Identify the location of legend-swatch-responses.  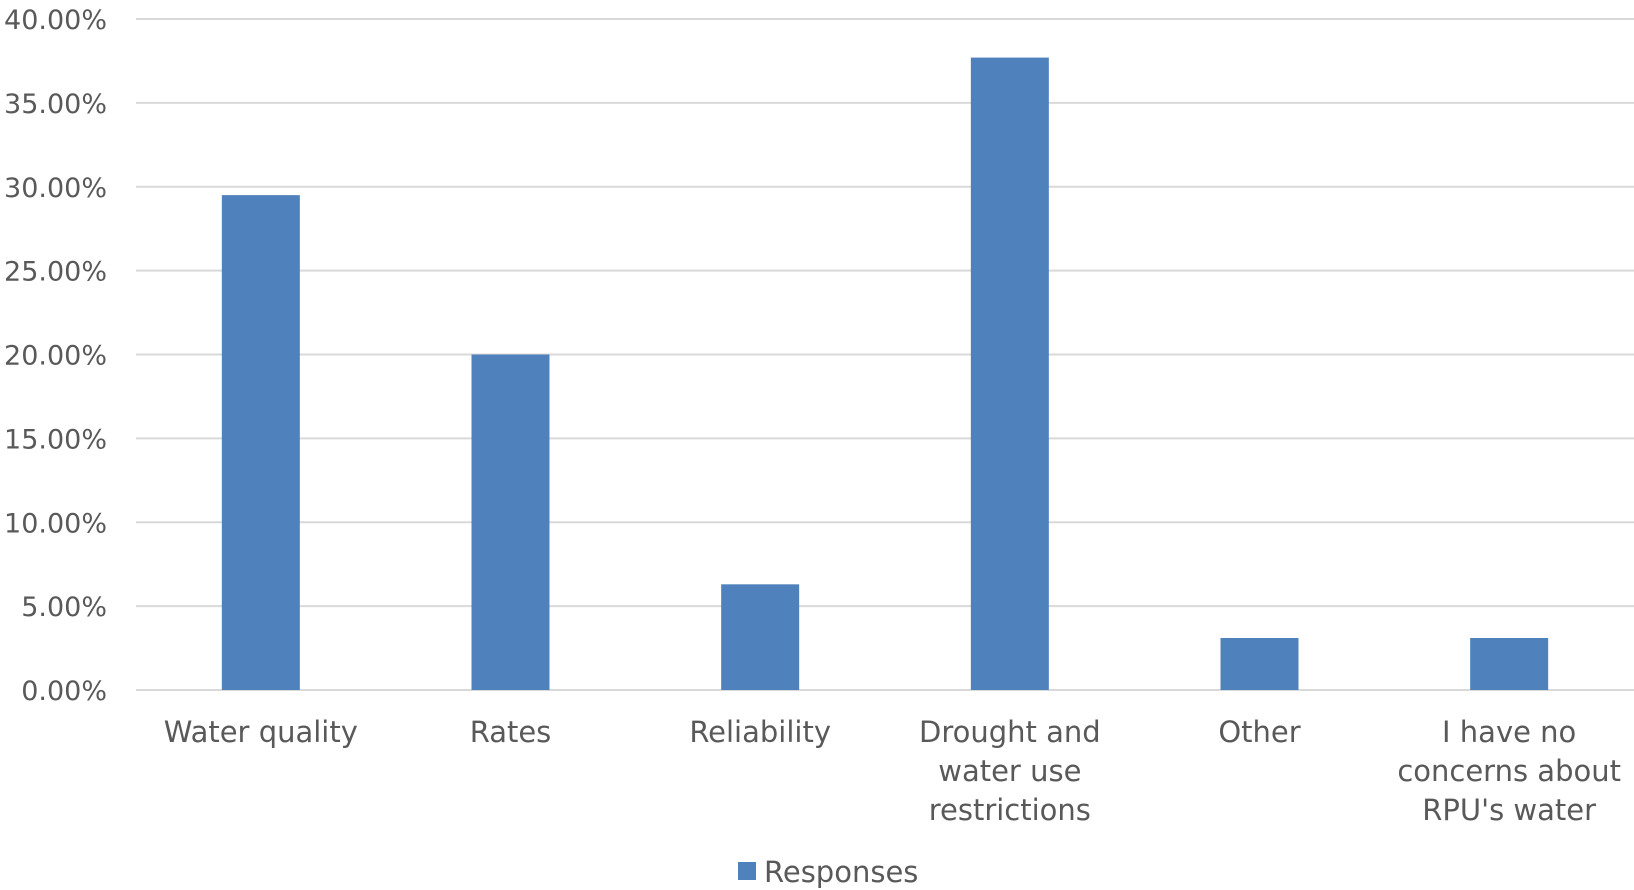
(747, 871).